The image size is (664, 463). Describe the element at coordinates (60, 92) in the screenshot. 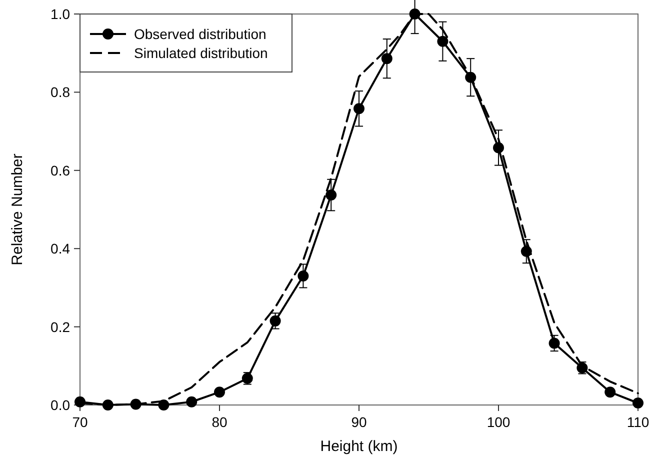

I see `y-tick-label: 0.8` at that location.